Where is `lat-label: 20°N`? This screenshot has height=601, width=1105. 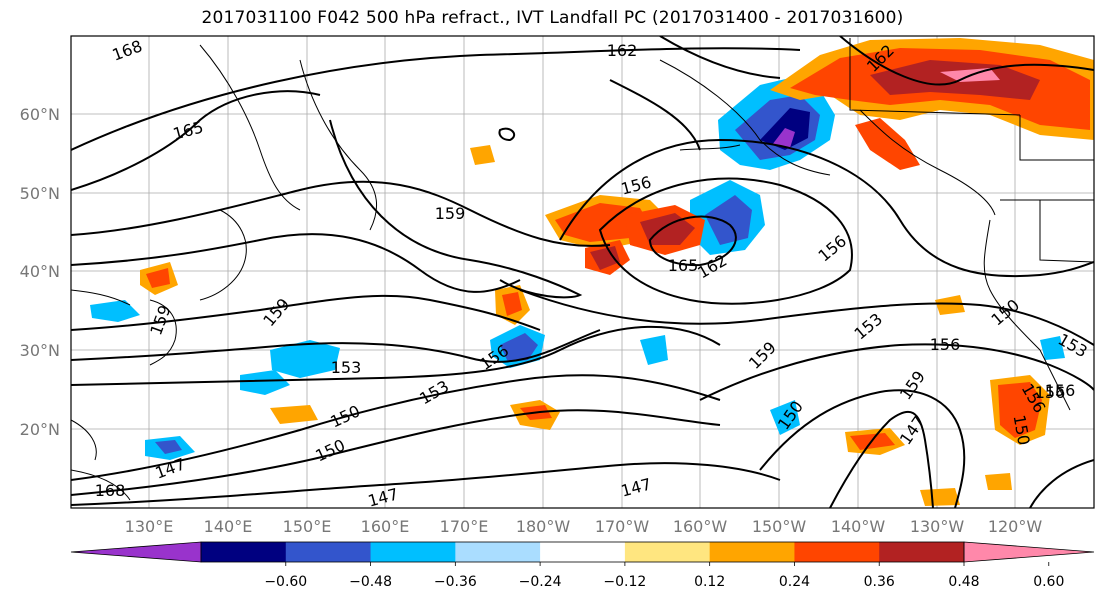 lat-label: 20°N is located at coordinates (40, 429).